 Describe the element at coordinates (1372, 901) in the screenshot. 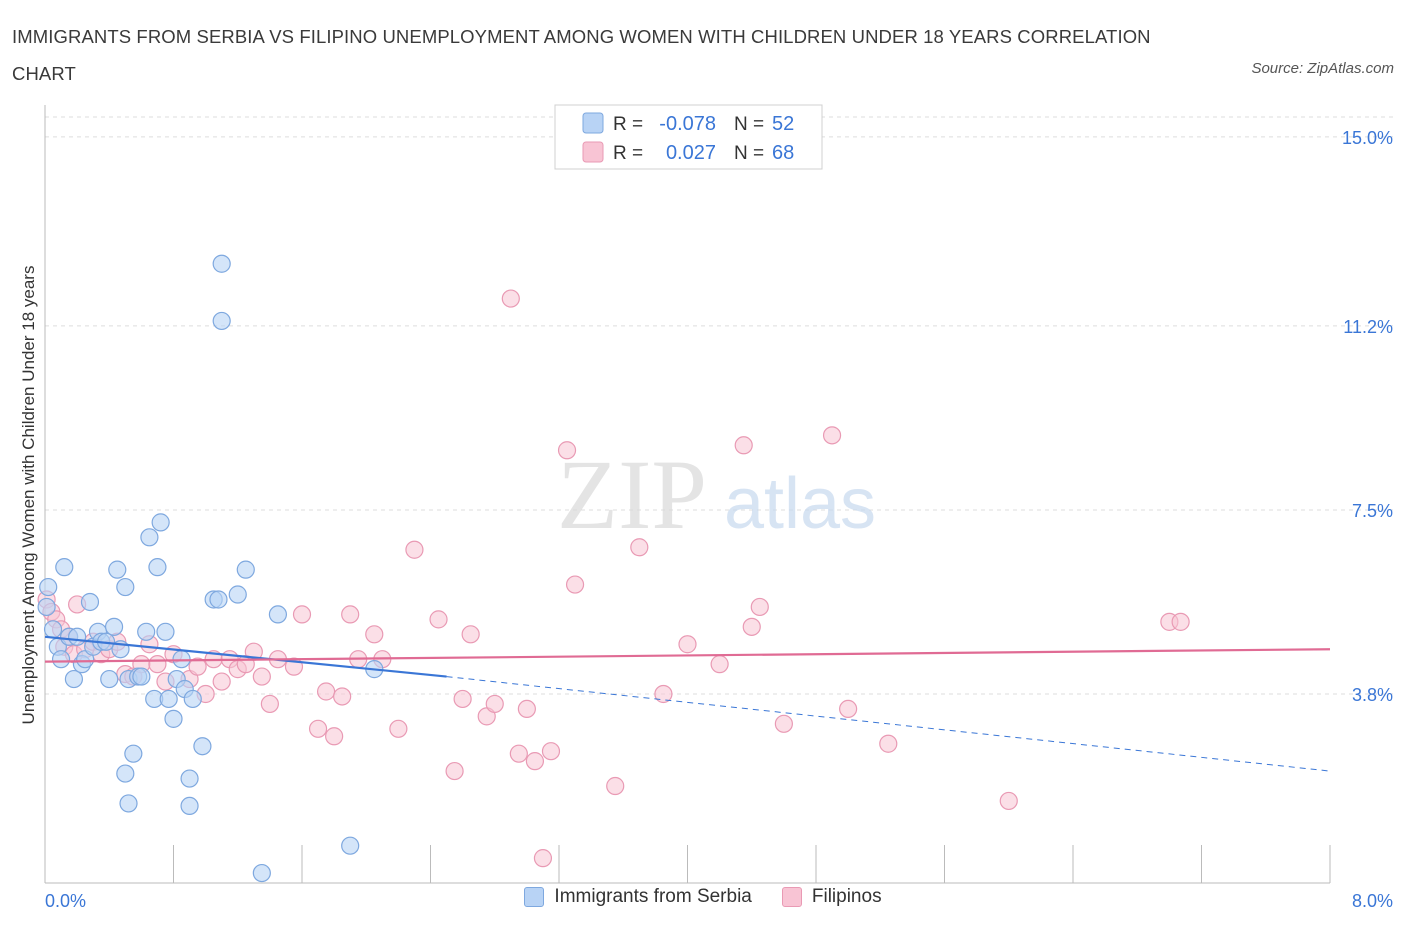

I see `x-tick-label-max: 8.0%` at that location.